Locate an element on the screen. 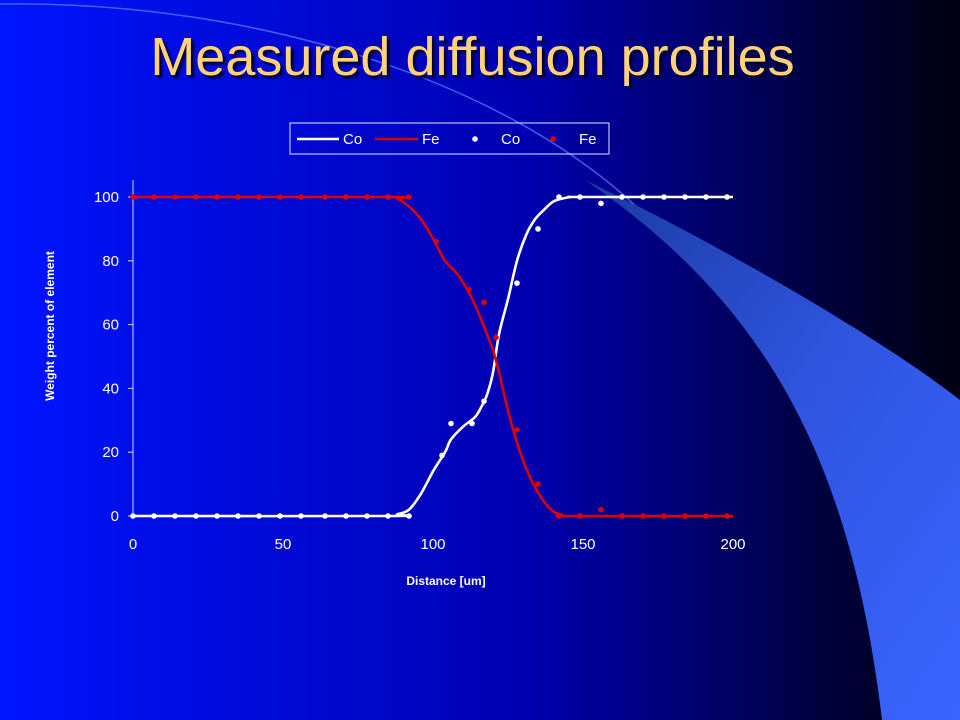 The image size is (960, 720). x-tick-label: 200 is located at coordinates (732, 544).